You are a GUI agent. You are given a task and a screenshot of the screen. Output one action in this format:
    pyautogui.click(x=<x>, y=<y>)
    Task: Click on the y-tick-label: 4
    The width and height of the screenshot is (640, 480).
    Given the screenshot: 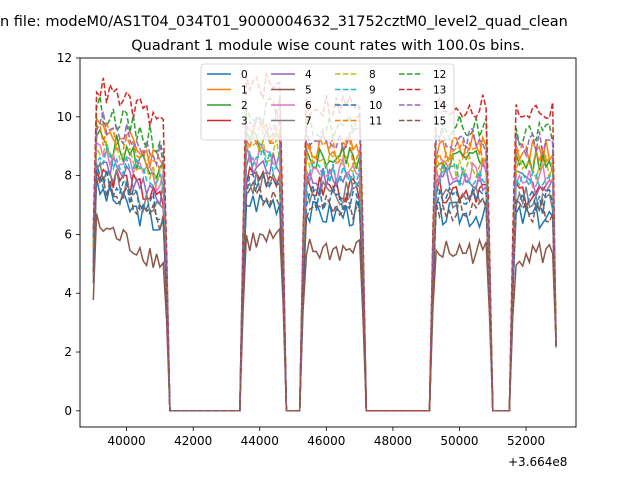 What is the action you would take?
    pyautogui.click(x=68, y=293)
    